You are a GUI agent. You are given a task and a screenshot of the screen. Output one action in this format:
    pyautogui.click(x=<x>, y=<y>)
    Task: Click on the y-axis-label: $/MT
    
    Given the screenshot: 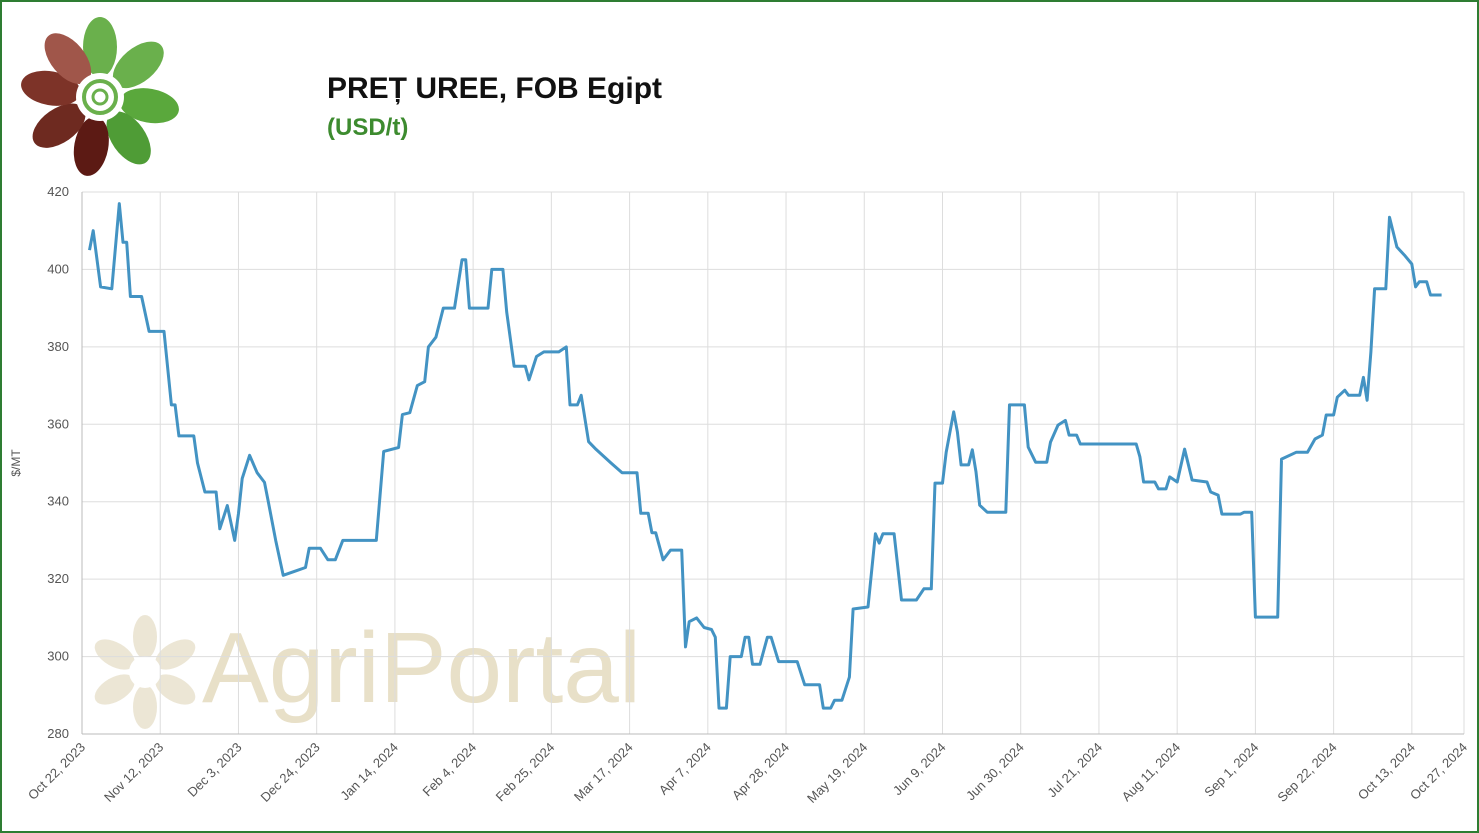 What is the action you would take?
    pyautogui.click(x=16, y=463)
    